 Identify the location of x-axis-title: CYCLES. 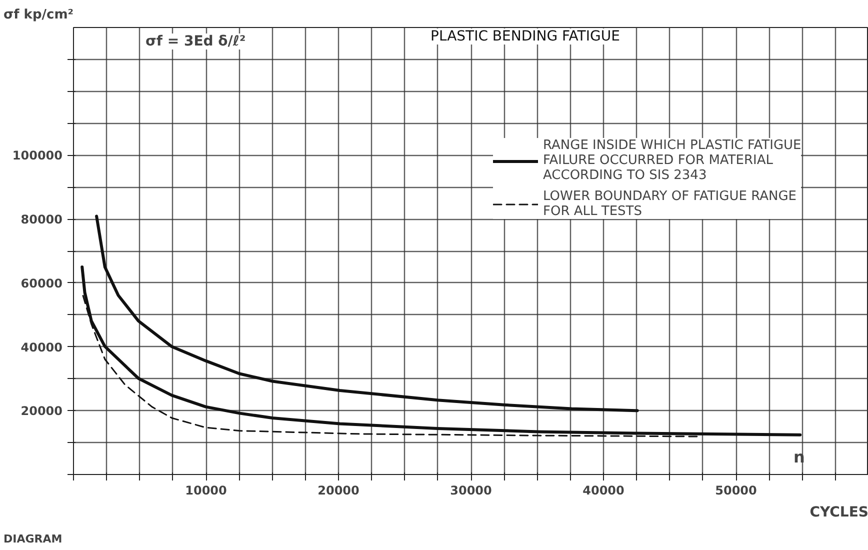
(839, 512).